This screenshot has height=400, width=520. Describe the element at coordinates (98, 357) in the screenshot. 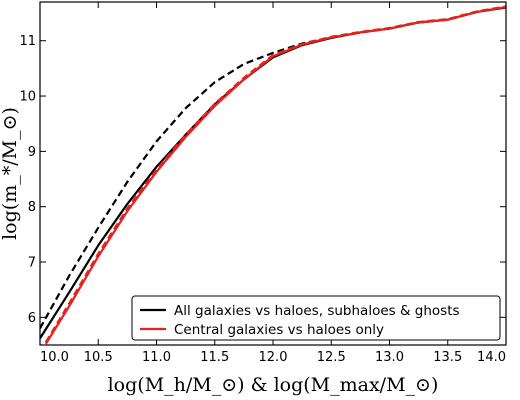

I see `x-tick-label: 10.5` at that location.